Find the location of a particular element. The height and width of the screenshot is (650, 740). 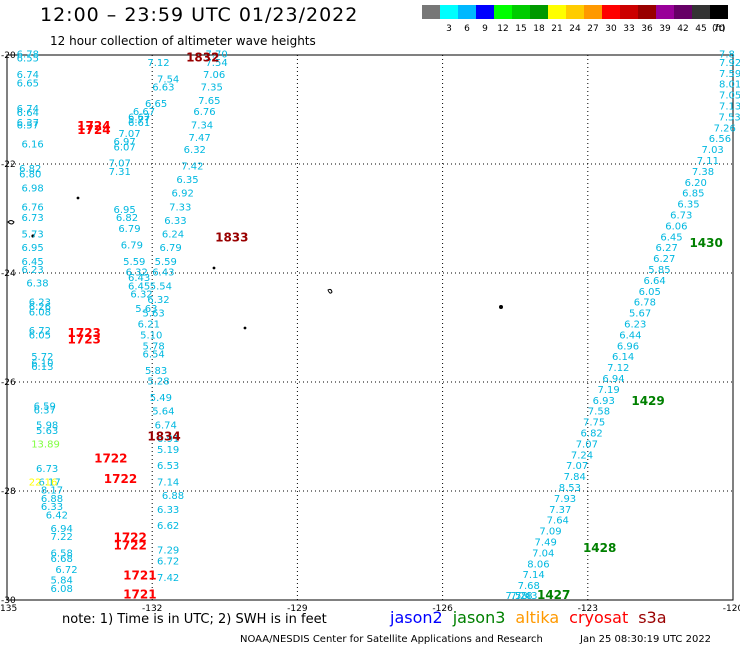

swh-value: 6.96 is located at coordinates (628, 346).